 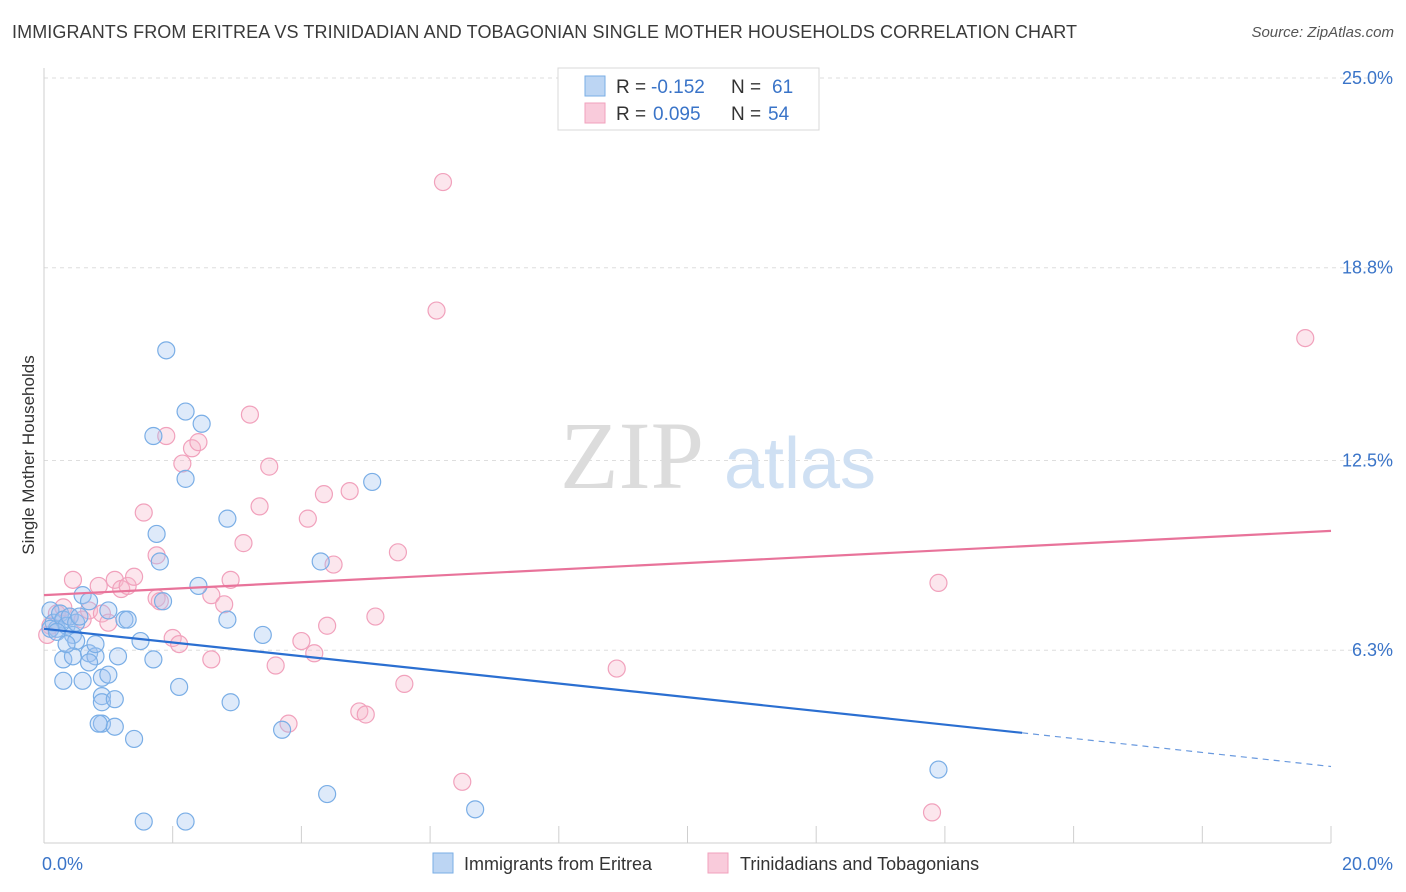 What do you see at coordinates (1367, 78) in the screenshot?
I see `y-tick-label-3: 25.0%` at bounding box center [1367, 78].